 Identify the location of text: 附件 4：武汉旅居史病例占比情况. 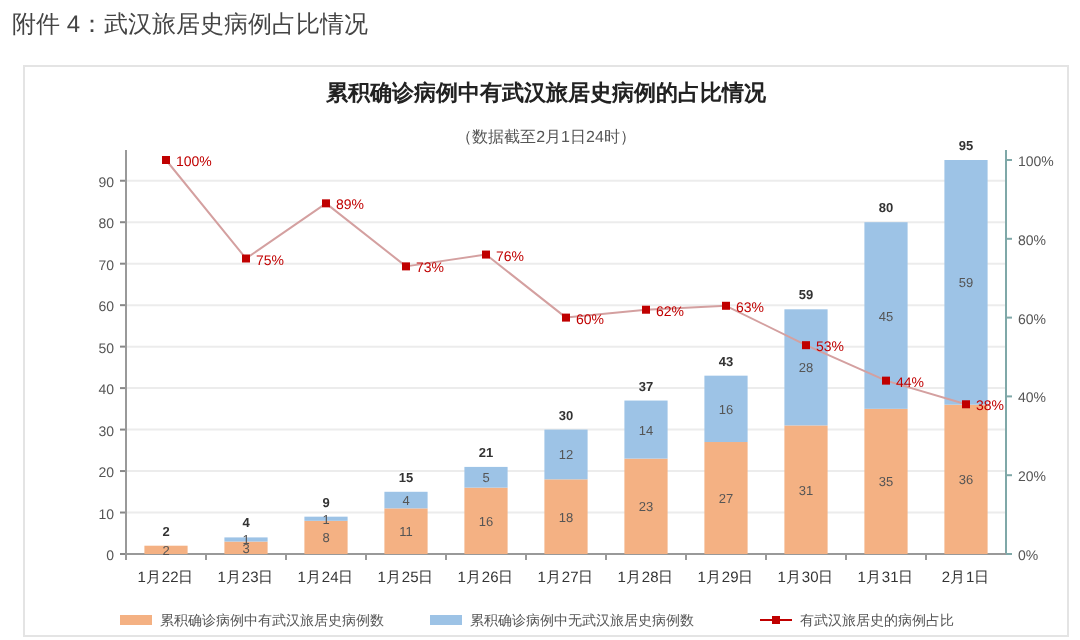
(190, 24).